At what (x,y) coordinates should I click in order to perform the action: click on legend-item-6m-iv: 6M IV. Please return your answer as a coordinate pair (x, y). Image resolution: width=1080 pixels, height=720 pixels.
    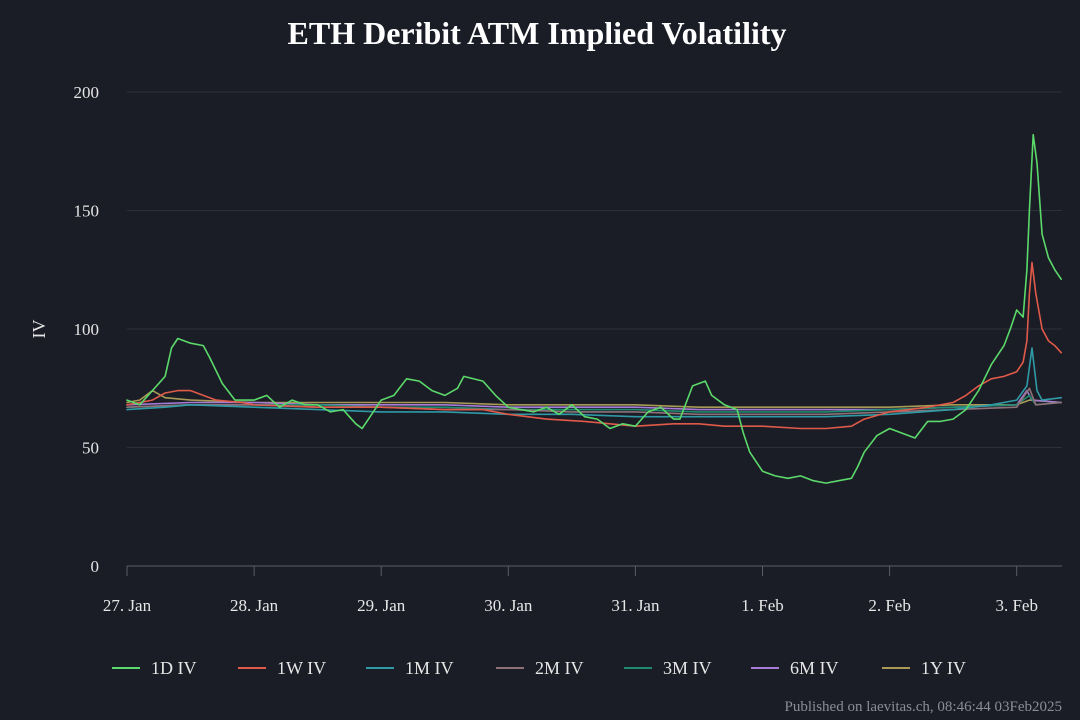
    Looking at the image, I should click on (795, 668).